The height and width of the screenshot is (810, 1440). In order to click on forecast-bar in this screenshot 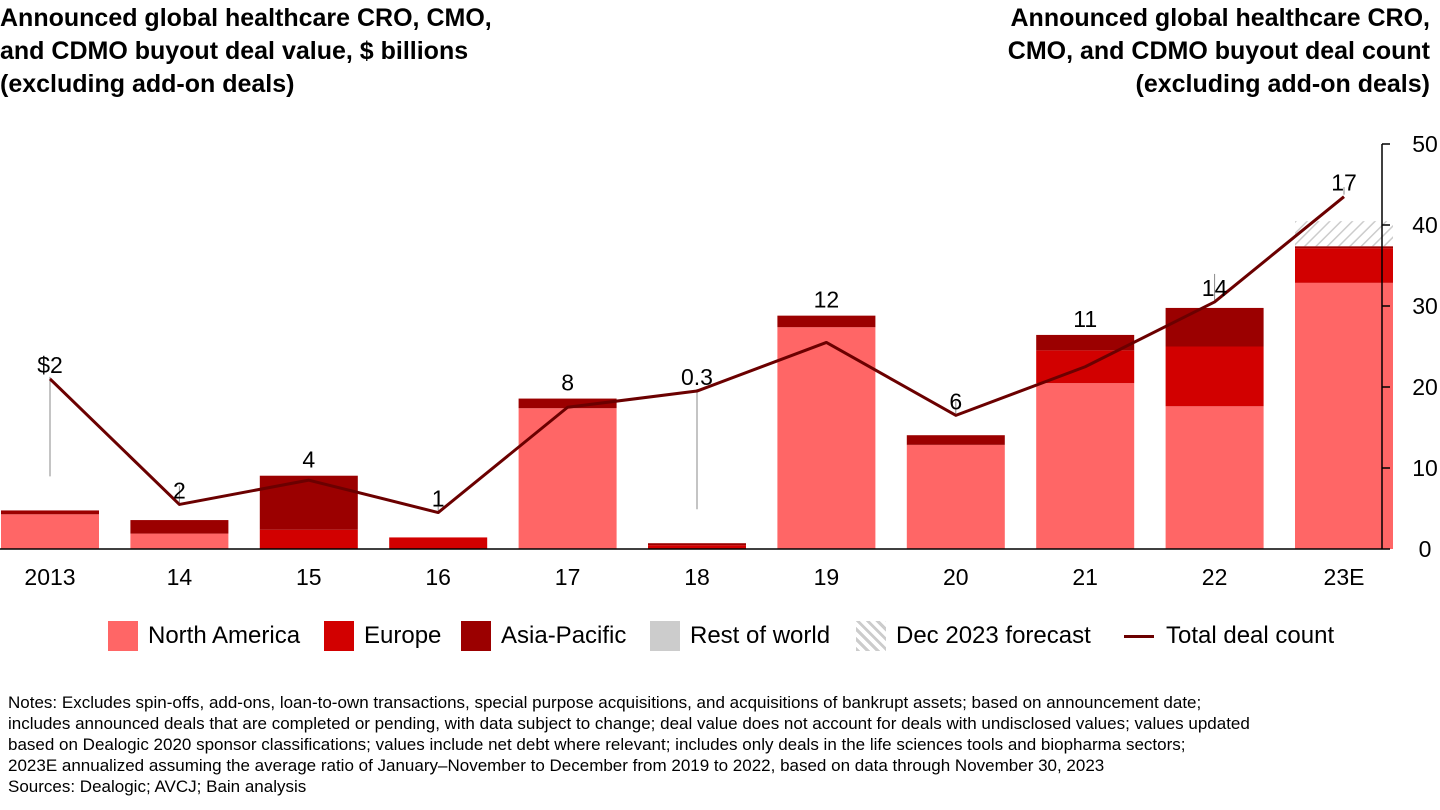, I will do `click(1344, 234)`.